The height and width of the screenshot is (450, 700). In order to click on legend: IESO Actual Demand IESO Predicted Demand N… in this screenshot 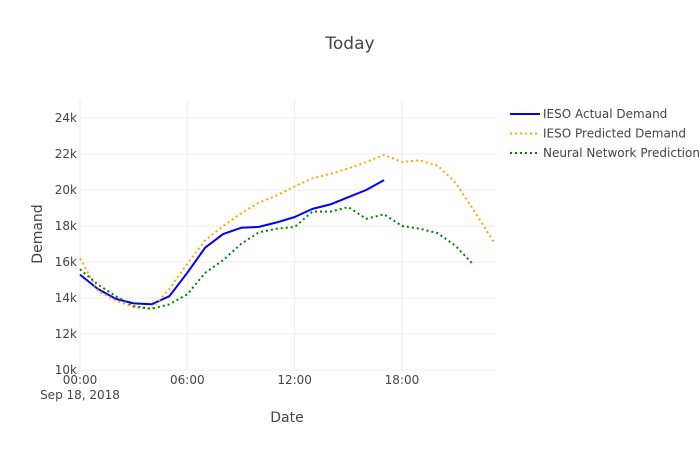, I will do `click(605, 133)`.